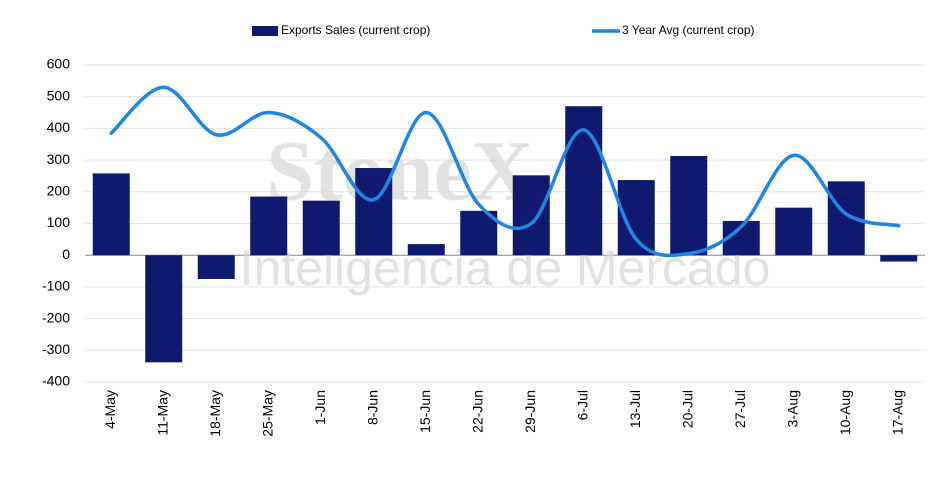 This screenshot has height=488, width=940. Describe the element at coordinates (215, 413) in the screenshot. I see `x-tick-label: 18-May` at that location.